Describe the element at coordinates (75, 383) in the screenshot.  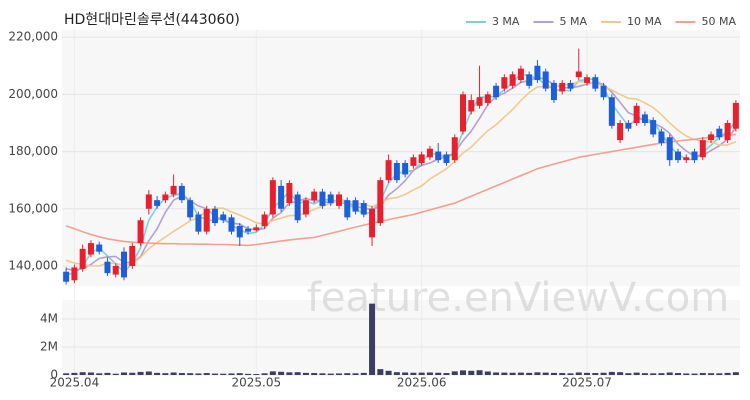
I see `x-tick-label: 2025.04` at that location.